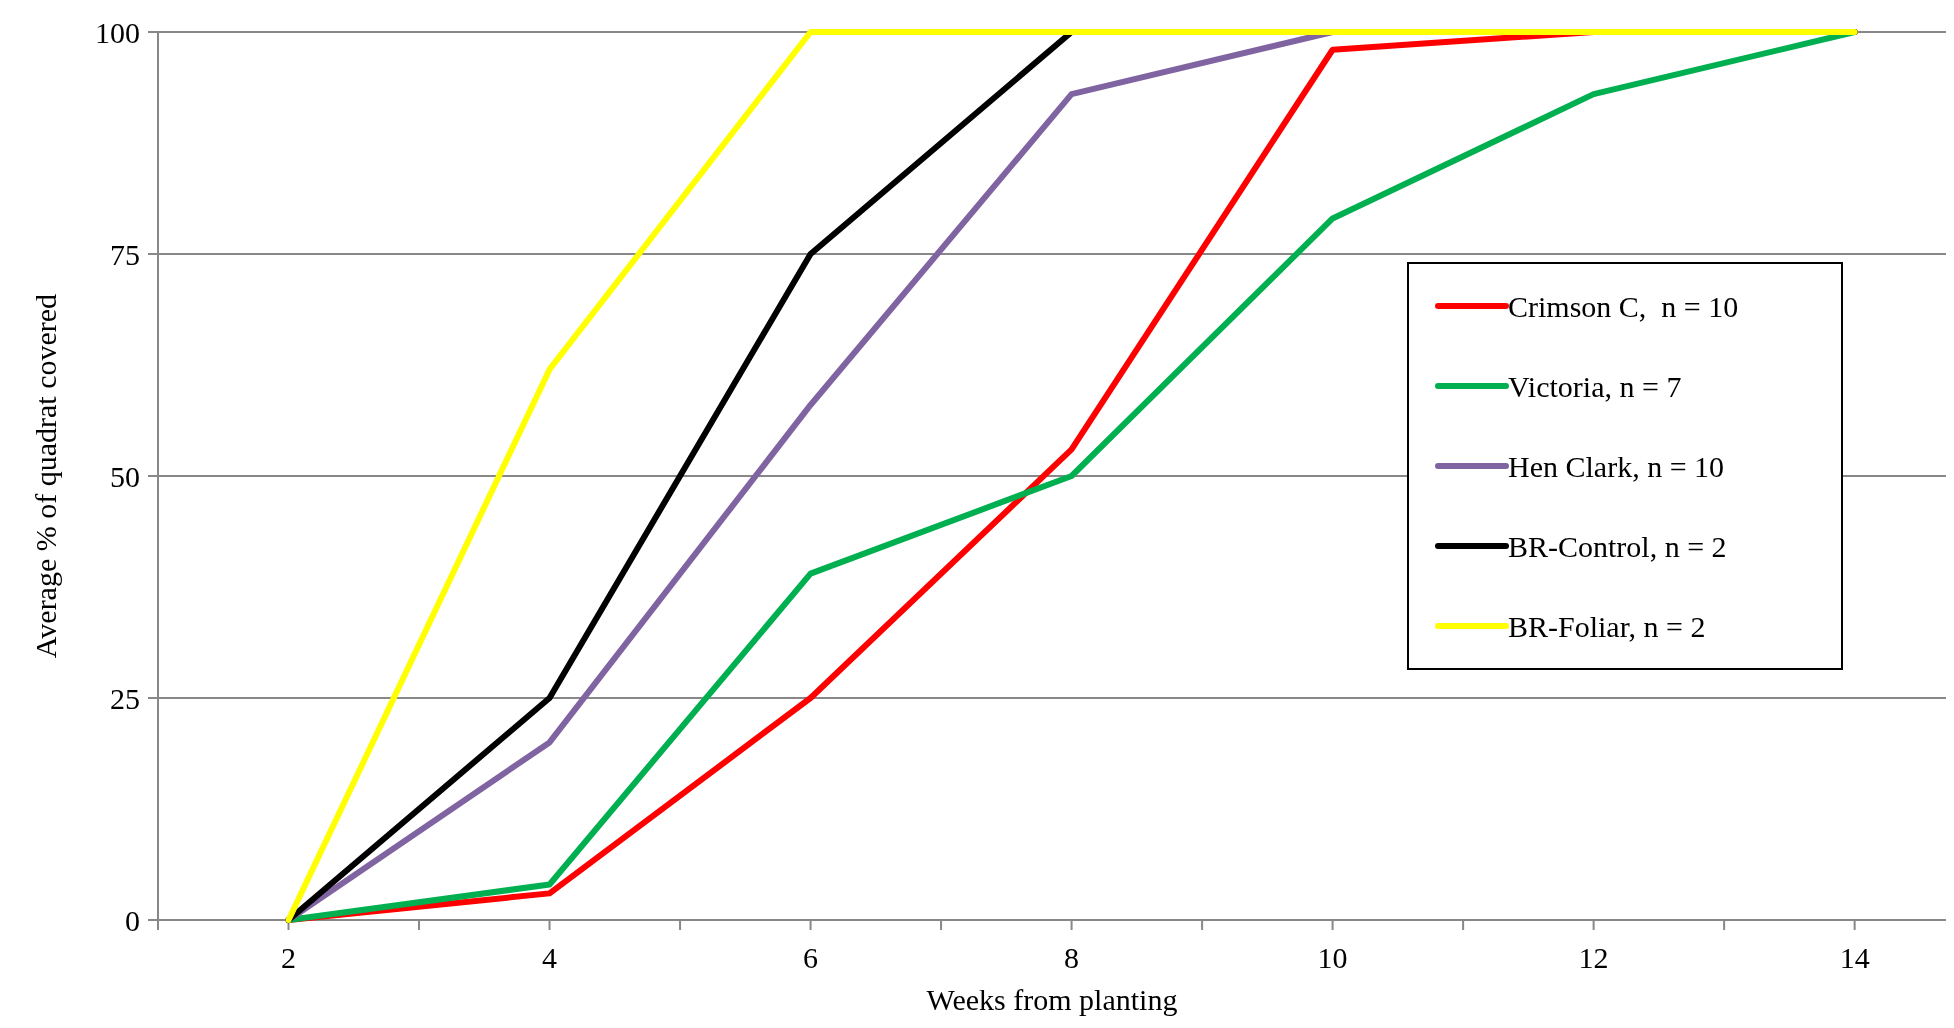  I want to click on y-tick-label: 100, so click(117, 32).